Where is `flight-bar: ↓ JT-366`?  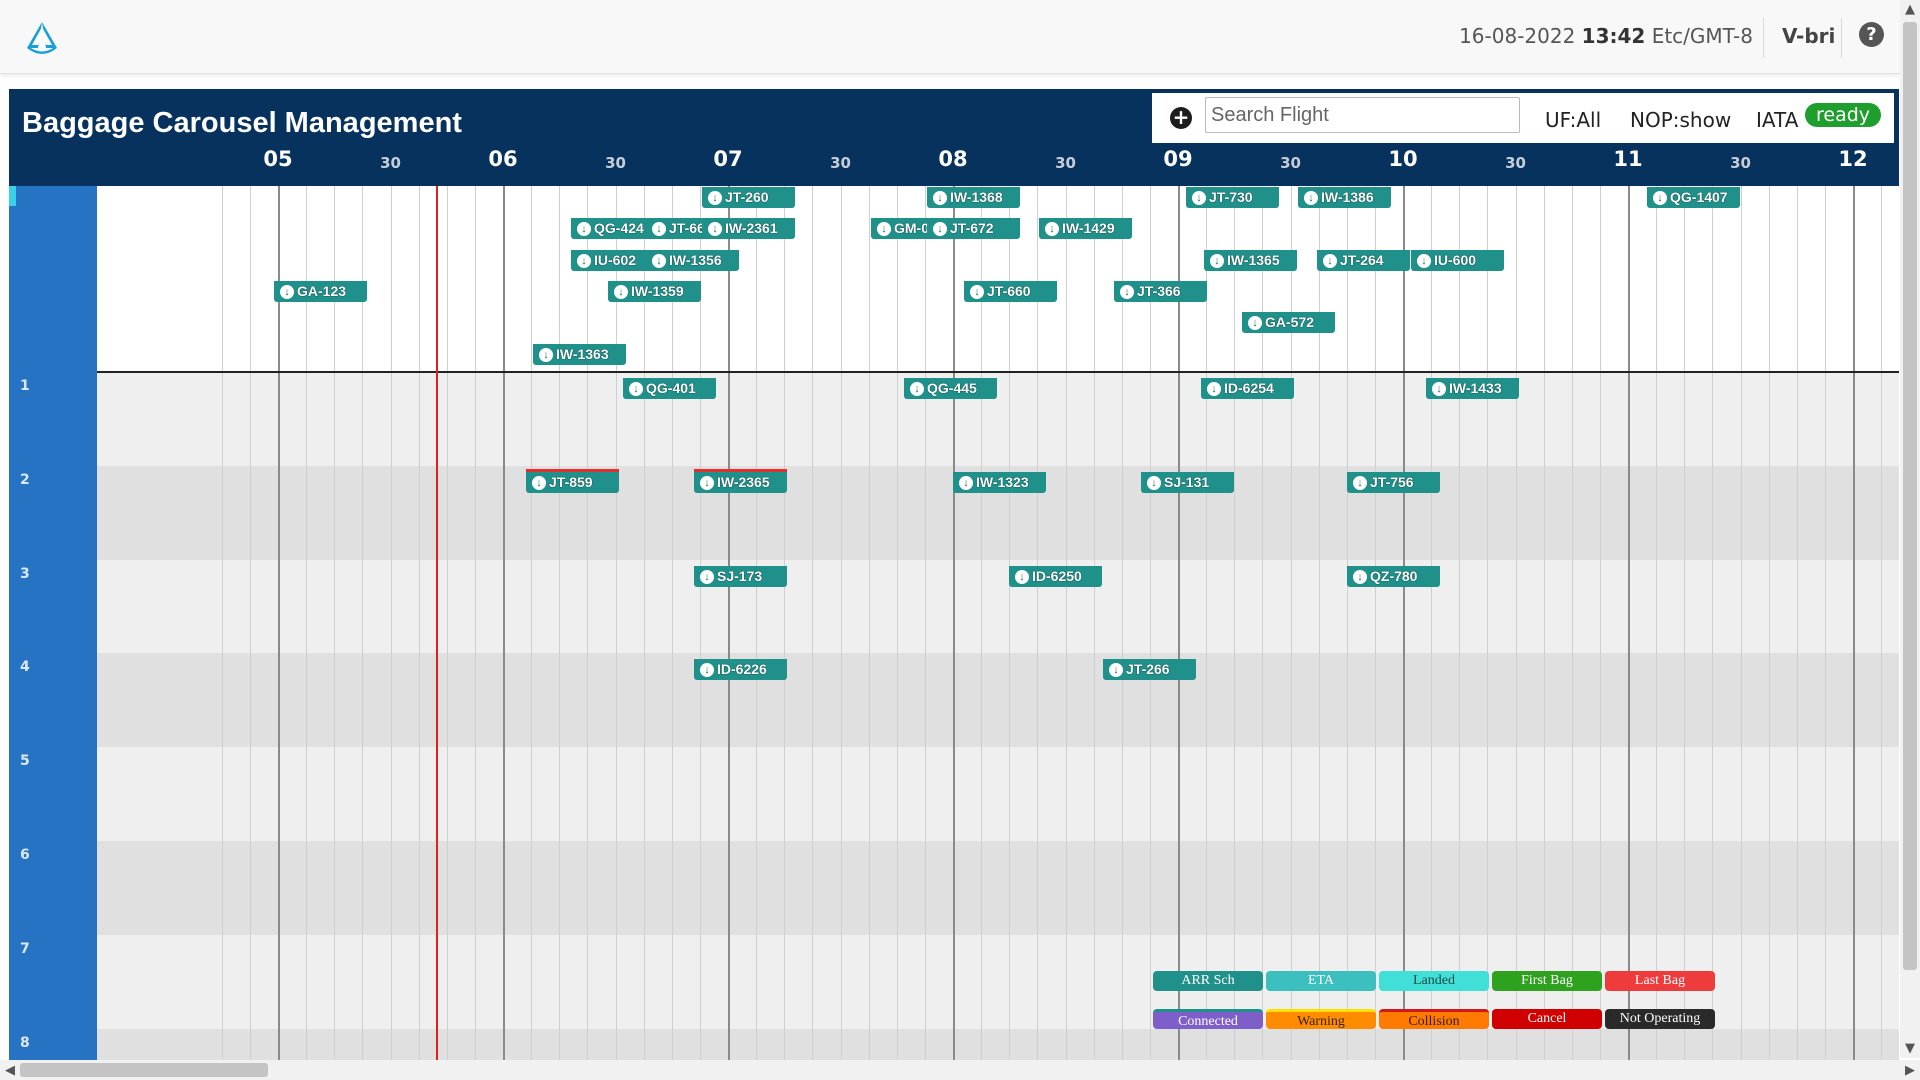 flight-bar: ↓ JT-366 is located at coordinates (1160, 291).